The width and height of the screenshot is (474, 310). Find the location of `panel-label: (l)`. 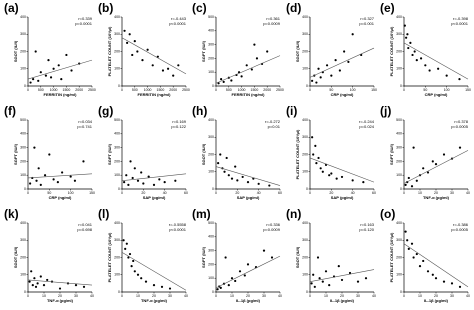

panel-label: (l) is located at coordinates (103, 214).